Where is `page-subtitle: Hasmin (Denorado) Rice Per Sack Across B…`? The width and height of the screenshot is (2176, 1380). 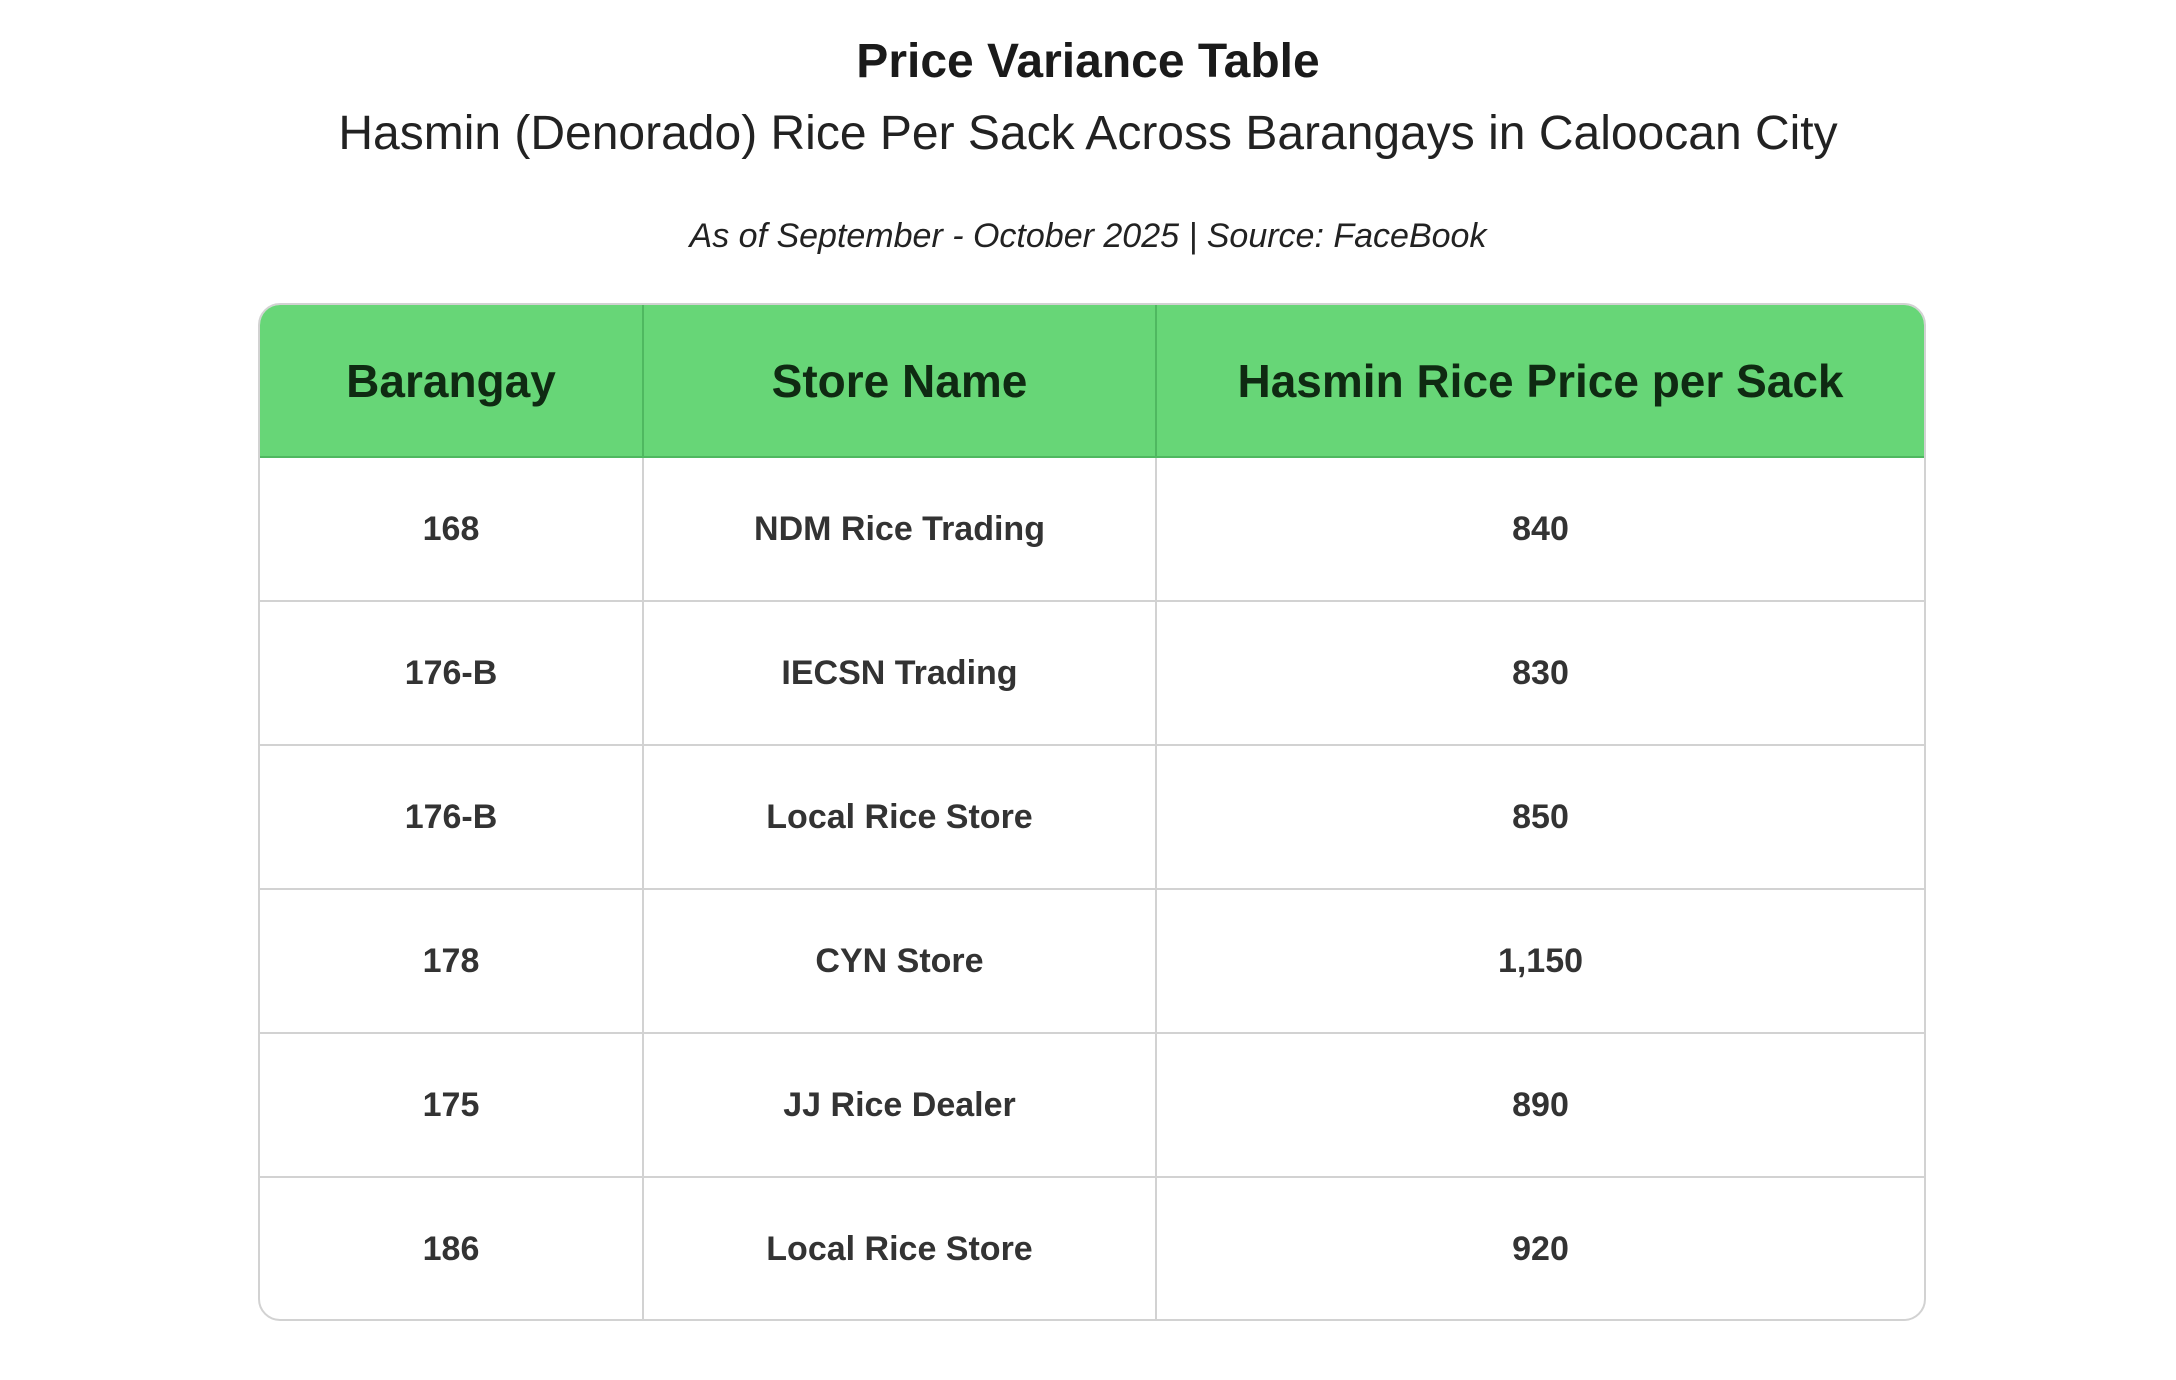 page-subtitle: Hasmin (Denorado) Rice Per Sack Across B… is located at coordinates (1088, 133).